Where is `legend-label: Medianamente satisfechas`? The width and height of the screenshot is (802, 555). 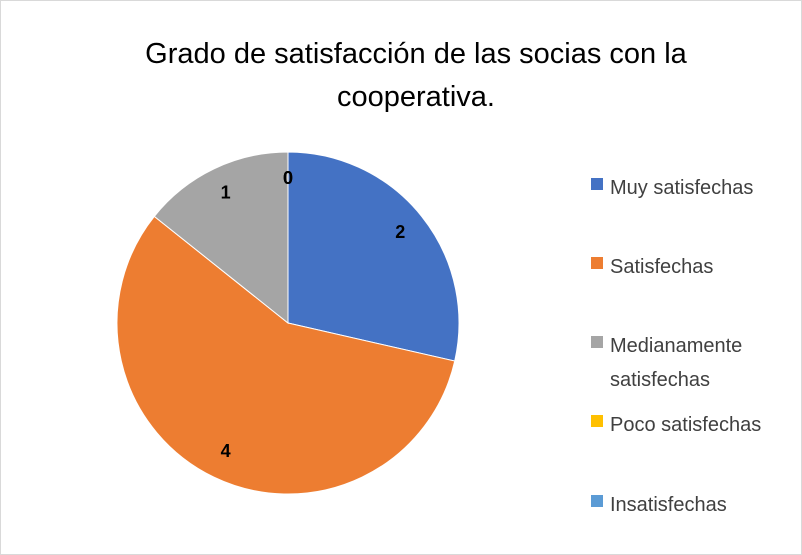 legend-label: Medianamente satisfechas is located at coordinates (676, 363).